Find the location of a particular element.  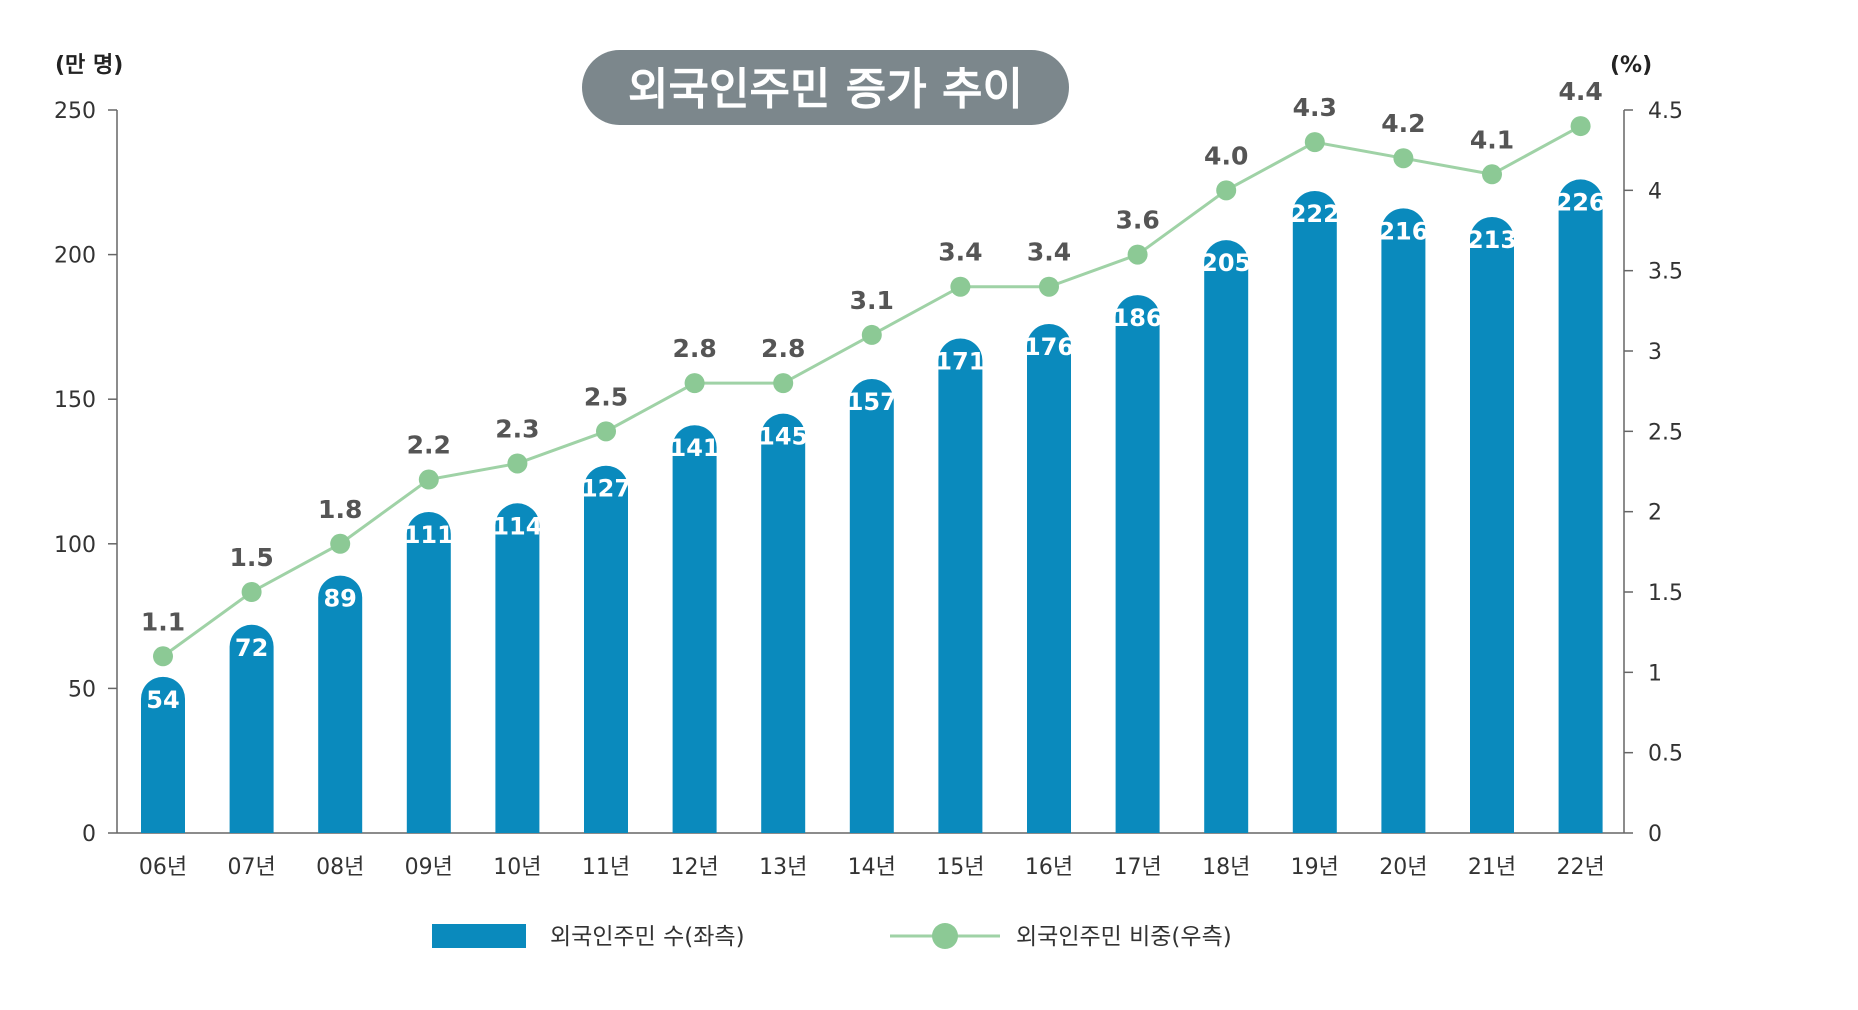

legend: 외국인주민 수(좌측) 외국인주민 비중(우측) is located at coordinates (832, 936).